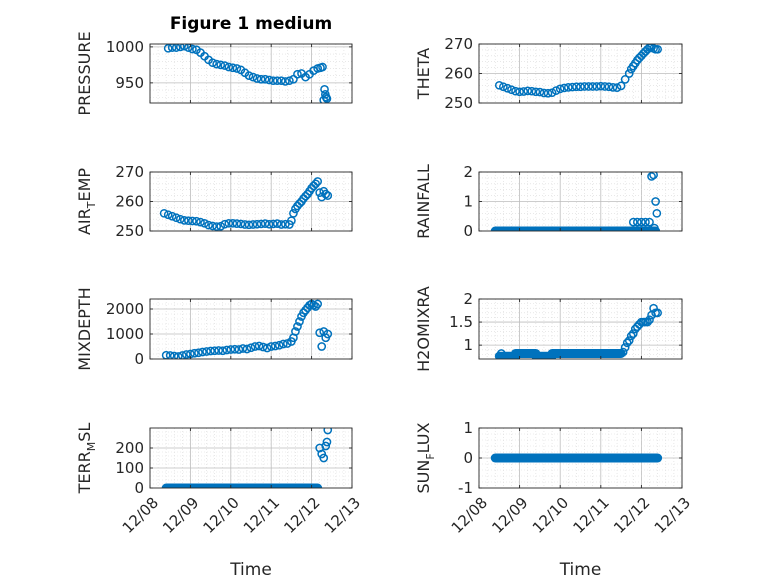  What do you see at coordinates (180, 515) in the screenshot?
I see `x-tick-label: 12/09` at bounding box center [180, 515].